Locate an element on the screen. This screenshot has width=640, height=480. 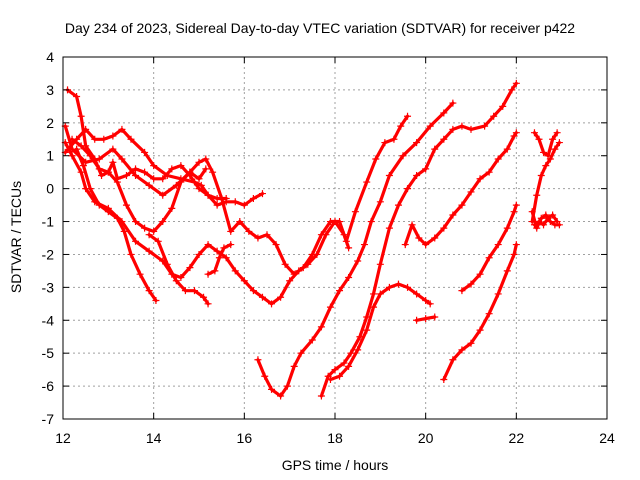
data-points-s14 is located at coordinates (489, 248).